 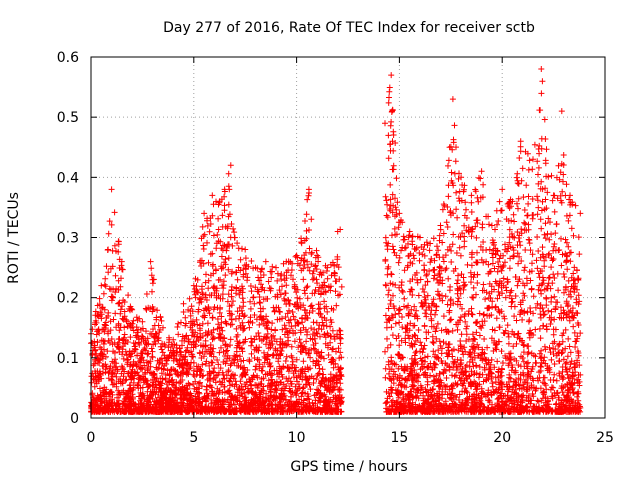 What do you see at coordinates (350, 438) in the screenshot?
I see `x-tick-labels: 0 5 10 15 20 25` at bounding box center [350, 438].